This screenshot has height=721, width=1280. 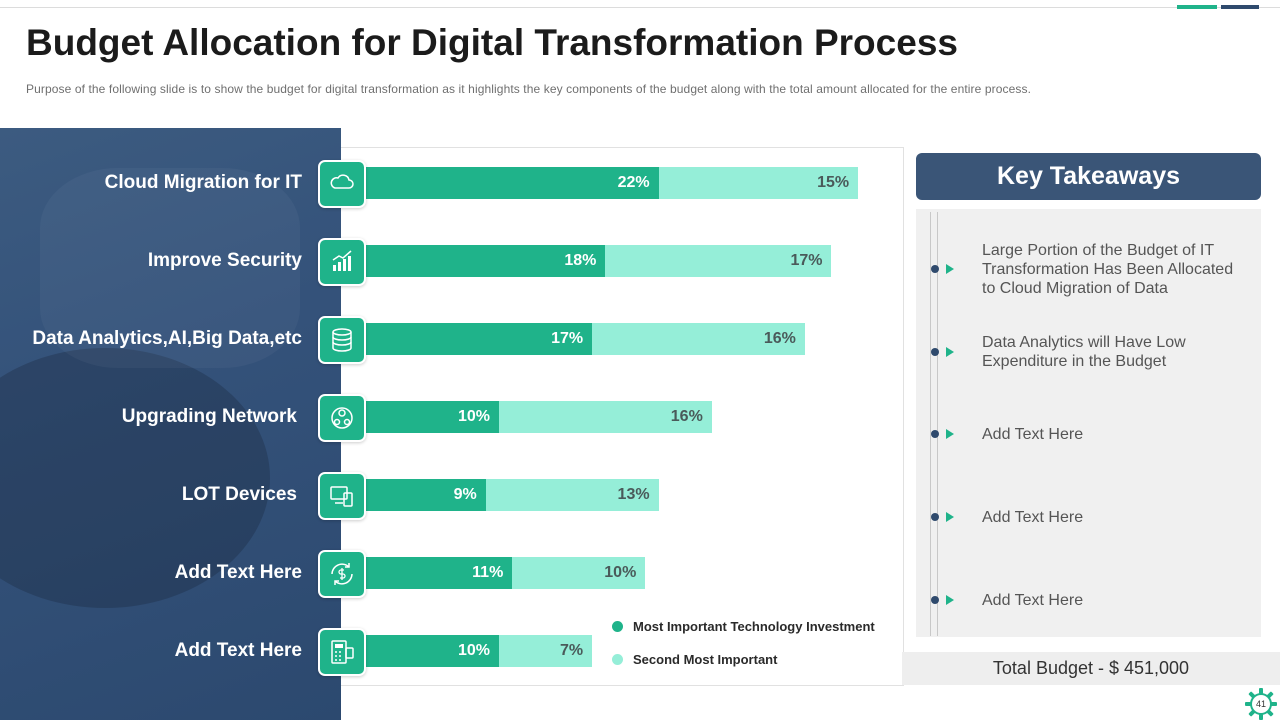 I want to click on network-icon, so click(x=342, y=418).